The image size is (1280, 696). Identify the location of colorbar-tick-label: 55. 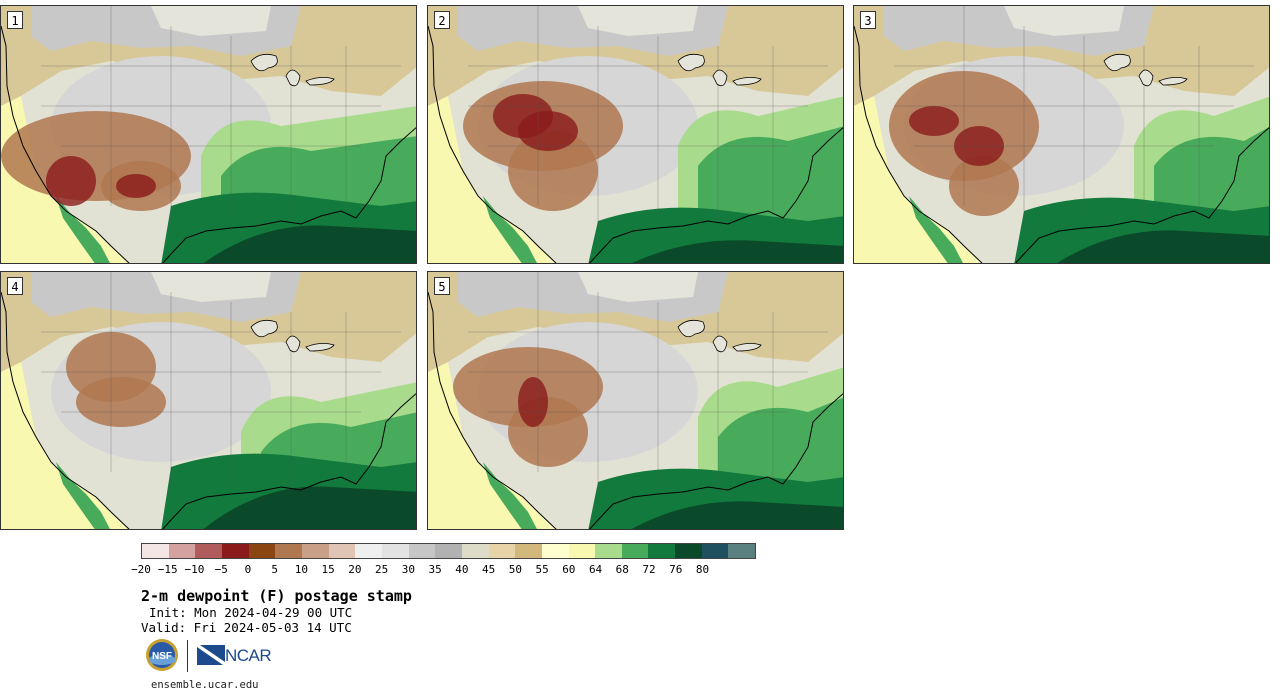
(542, 569).